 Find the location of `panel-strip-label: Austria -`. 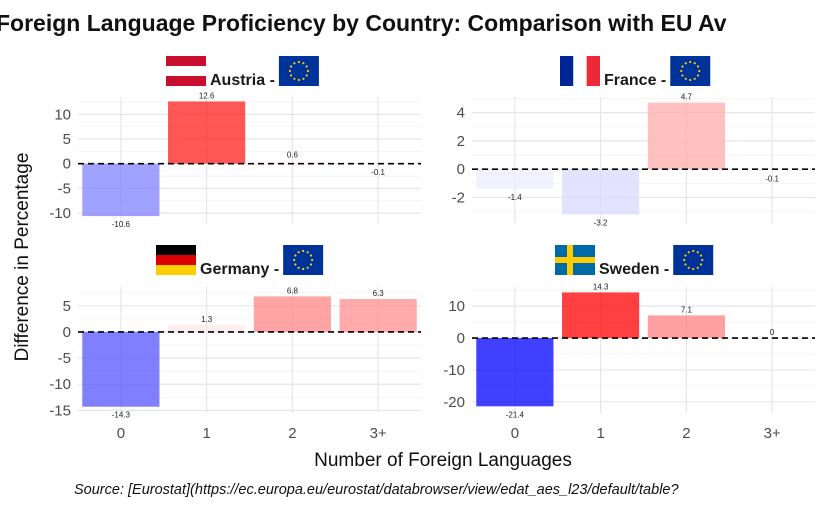

panel-strip-label: Austria - is located at coordinates (242, 80).